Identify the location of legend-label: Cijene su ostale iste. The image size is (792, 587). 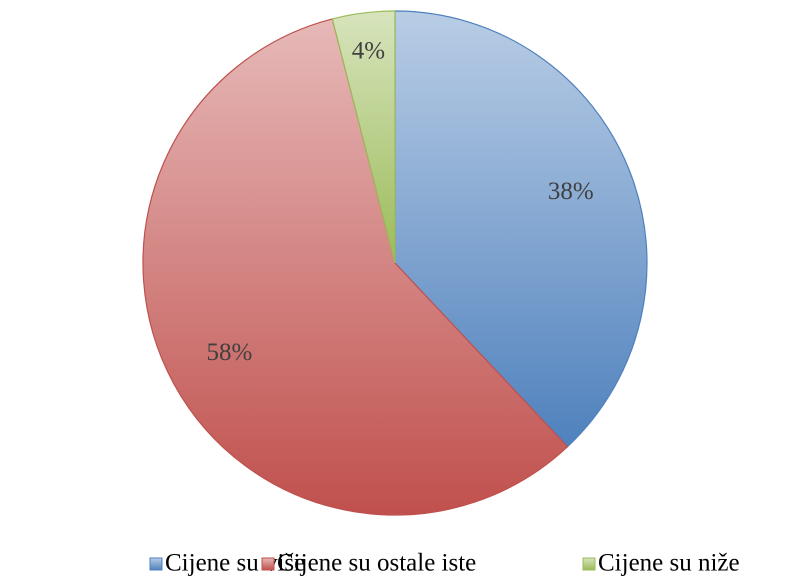
(376, 563).